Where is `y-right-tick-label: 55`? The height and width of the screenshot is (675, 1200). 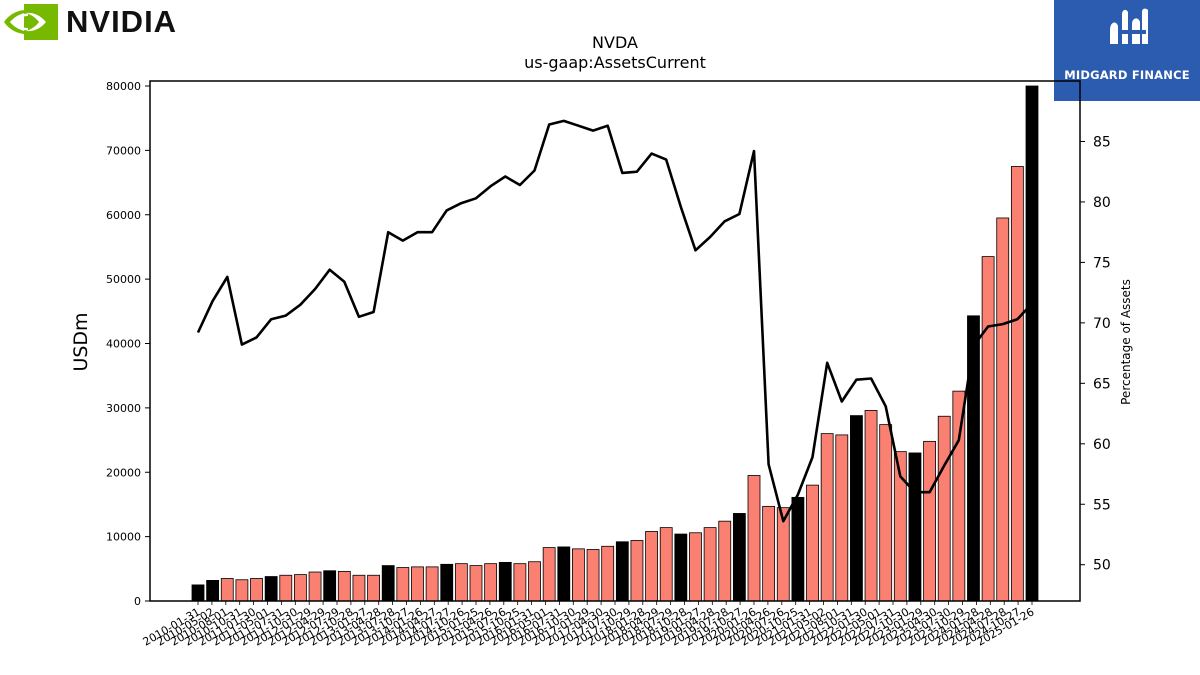 y-right-tick-label: 55 is located at coordinates (1102, 505).